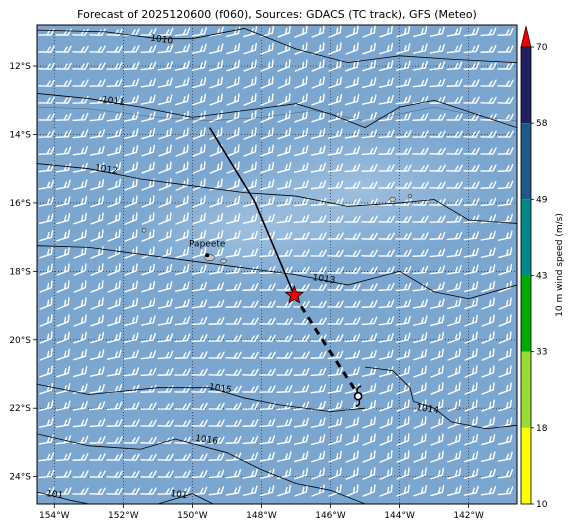  What do you see at coordinates (541, 277) in the screenshot?
I see `colorbar-tick-label: 43` at bounding box center [541, 277].